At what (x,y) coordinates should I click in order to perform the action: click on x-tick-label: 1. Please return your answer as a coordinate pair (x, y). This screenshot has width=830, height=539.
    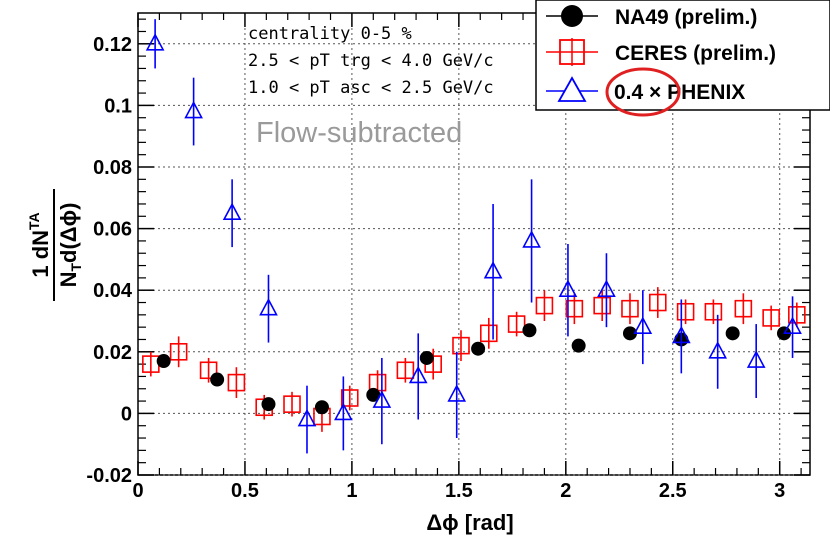
    Looking at the image, I should click on (351, 491).